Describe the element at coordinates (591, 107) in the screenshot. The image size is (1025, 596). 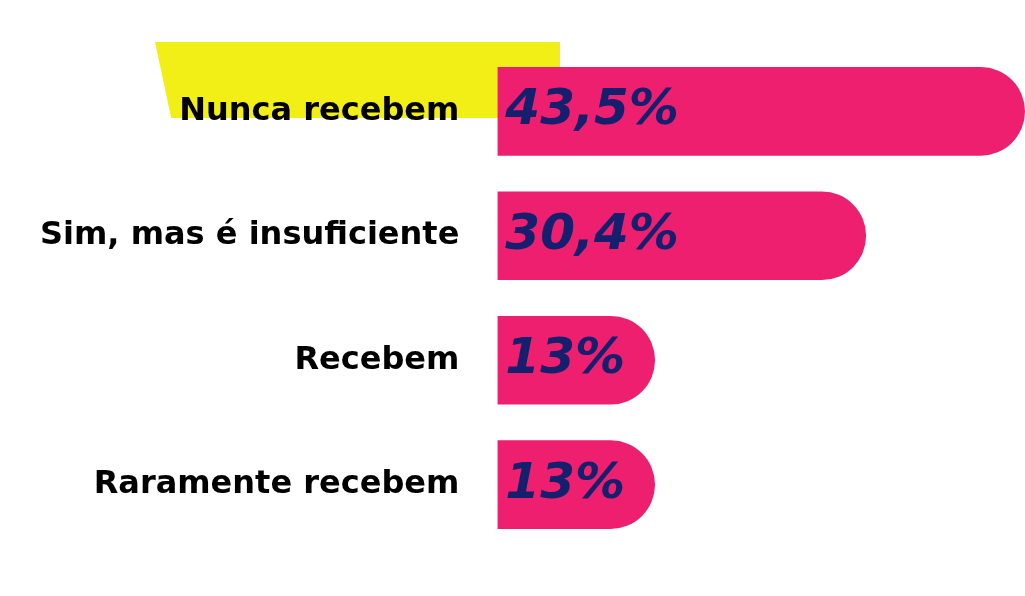
I see `data-label: 43,5%` at that location.